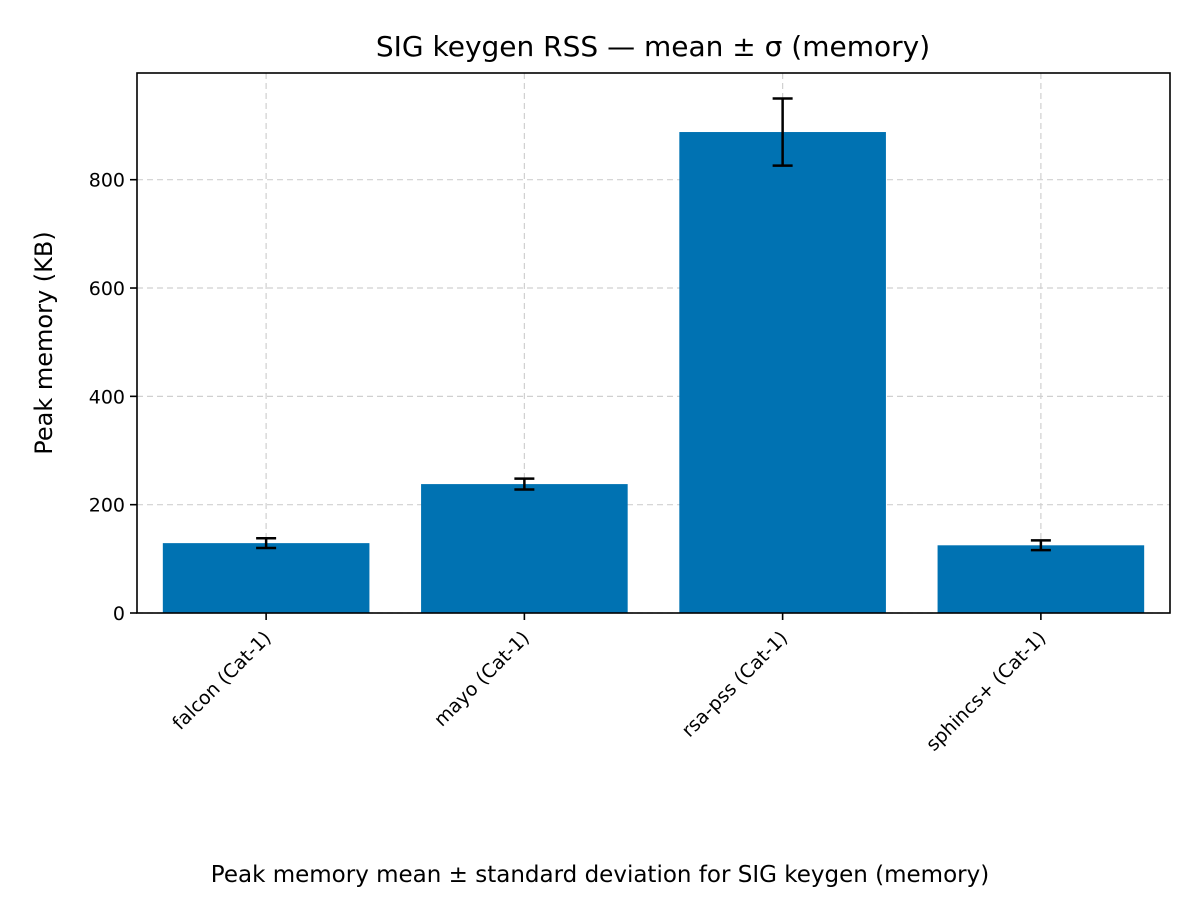 This screenshot has height=900, width=1200. I want to click on y-tick-label: 0, so click(119, 614).